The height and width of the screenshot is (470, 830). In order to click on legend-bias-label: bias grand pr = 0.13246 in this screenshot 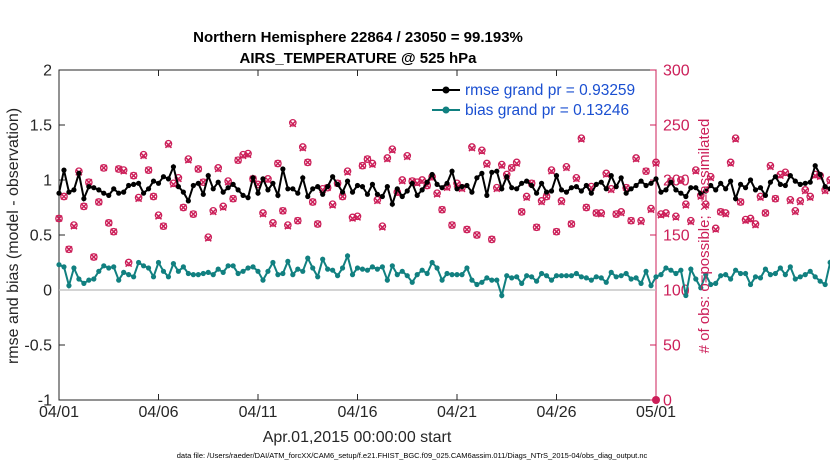, I will do `click(547, 110)`.